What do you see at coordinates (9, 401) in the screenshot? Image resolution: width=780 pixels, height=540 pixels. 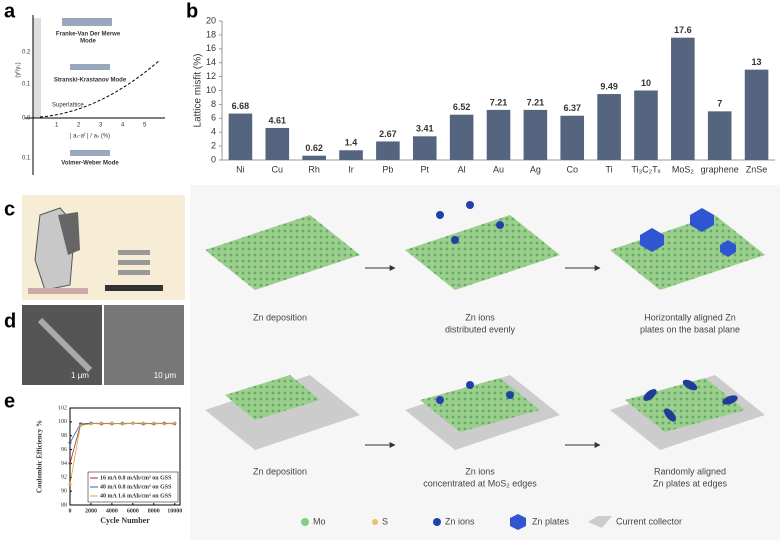 I see `panel-letter: e` at bounding box center [9, 401].